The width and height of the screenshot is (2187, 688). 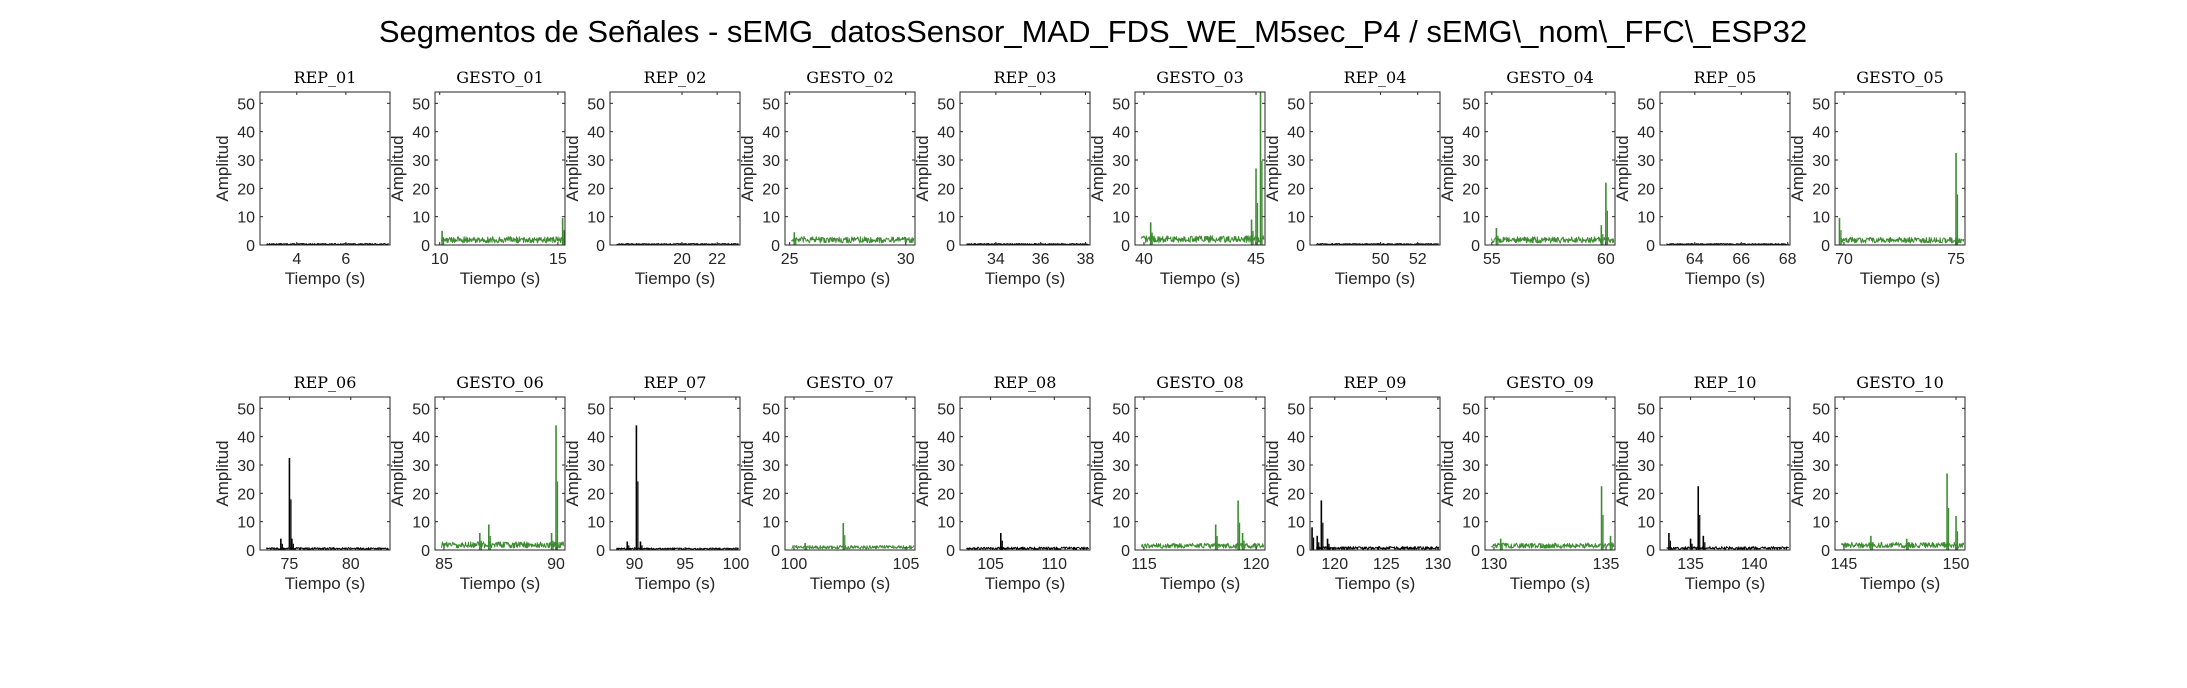 I want to click on x-tick-label: 140, so click(x=1754, y=564).